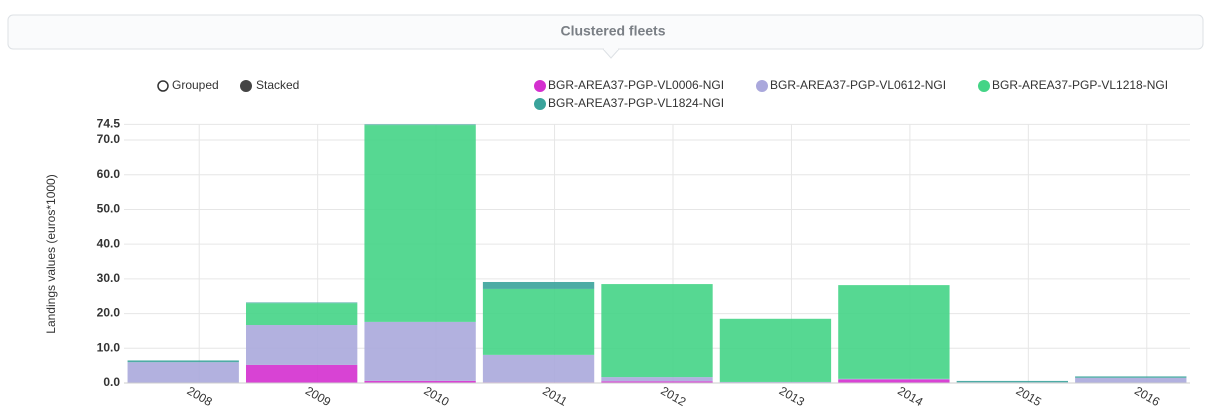 The image size is (1205, 414). What do you see at coordinates (109, 139) in the screenshot?
I see `y-tick-label: 70.0` at bounding box center [109, 139].